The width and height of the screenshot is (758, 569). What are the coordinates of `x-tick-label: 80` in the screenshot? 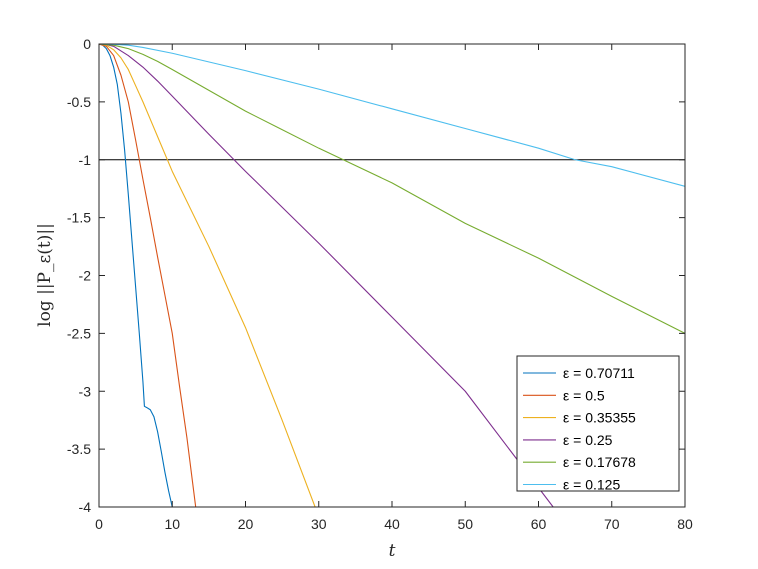 It's located at (685, 524).